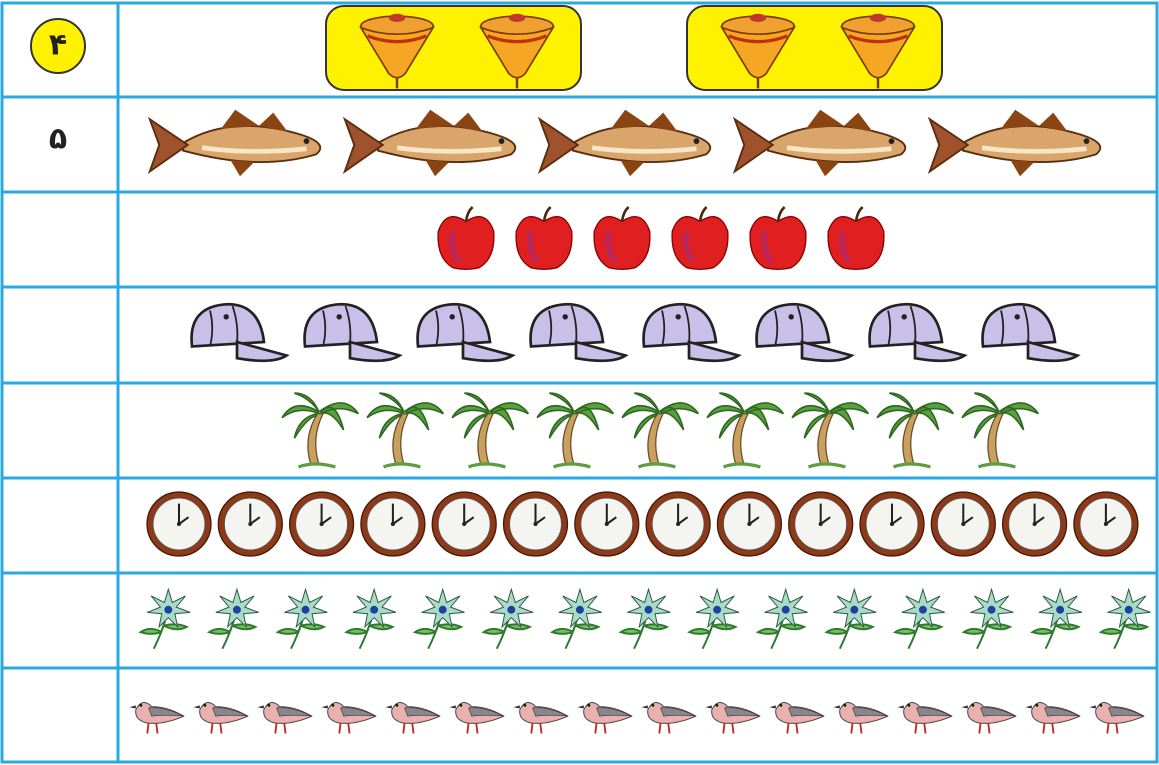  I want to click on number-badge, so click(58, 46).